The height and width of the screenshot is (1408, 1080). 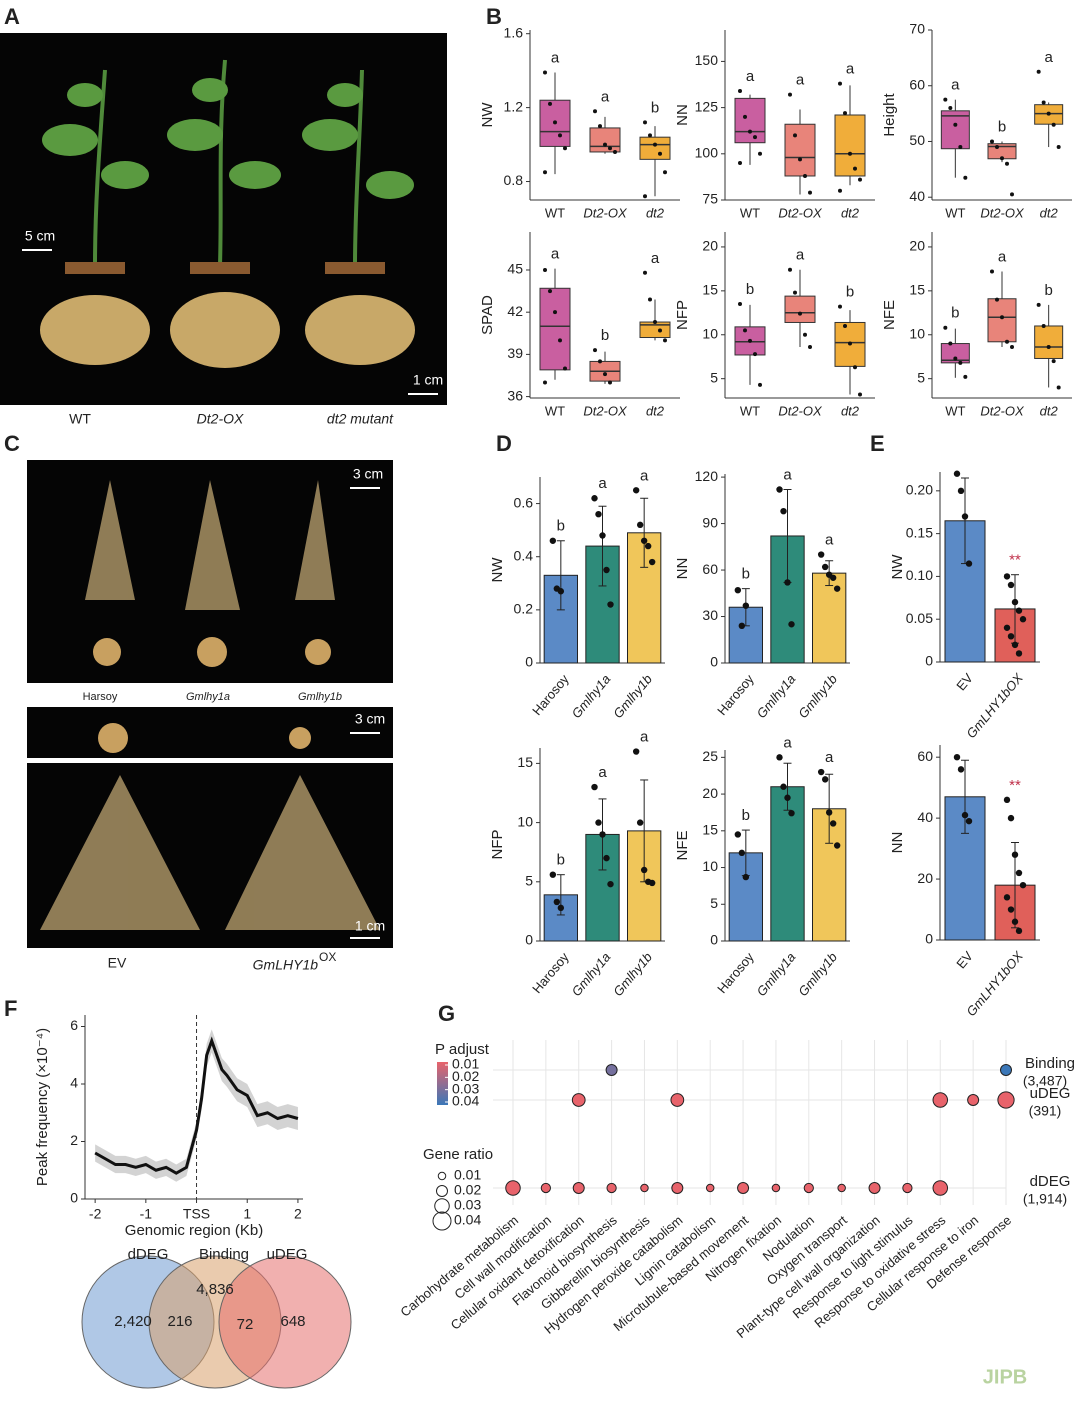 What do you see at coordinates (1045, 1199) in the screenshot?
I see `row-count: (1,914)` at bounding box center [1045, 1199].